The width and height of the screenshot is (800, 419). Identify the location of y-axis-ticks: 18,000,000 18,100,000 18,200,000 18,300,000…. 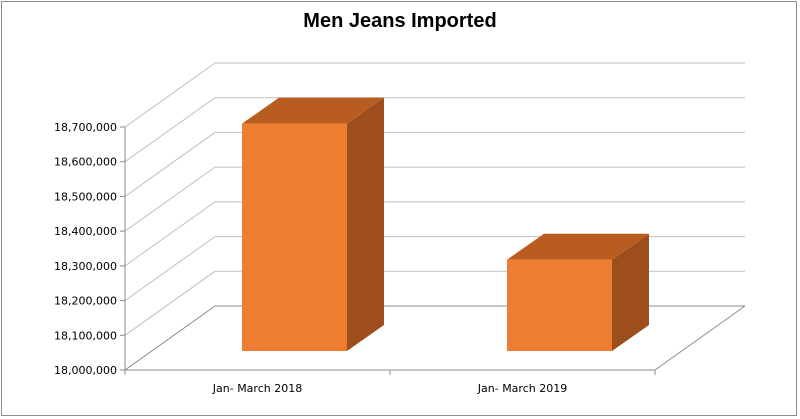
(89, 249).